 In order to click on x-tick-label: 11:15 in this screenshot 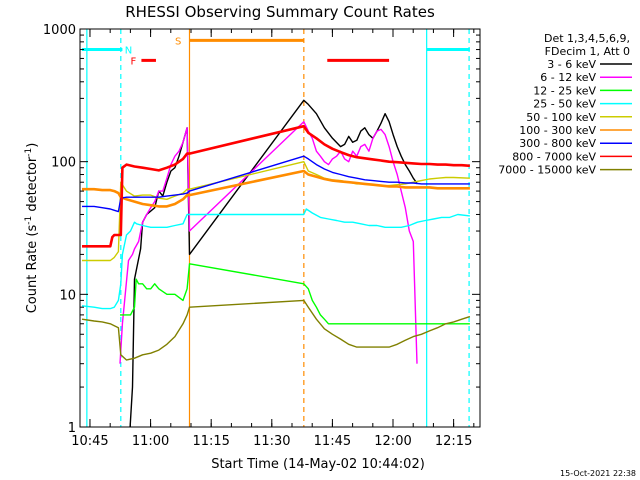, I will do `click(210, 441)`.